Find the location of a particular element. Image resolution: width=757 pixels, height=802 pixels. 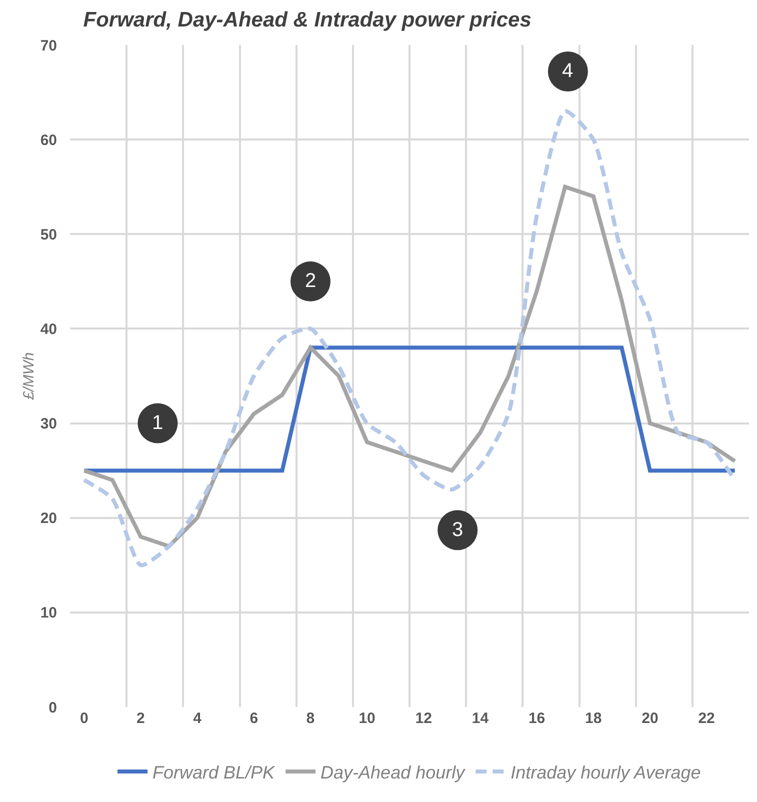

y-tick-label: 30 is located at coordinates (48, 424).